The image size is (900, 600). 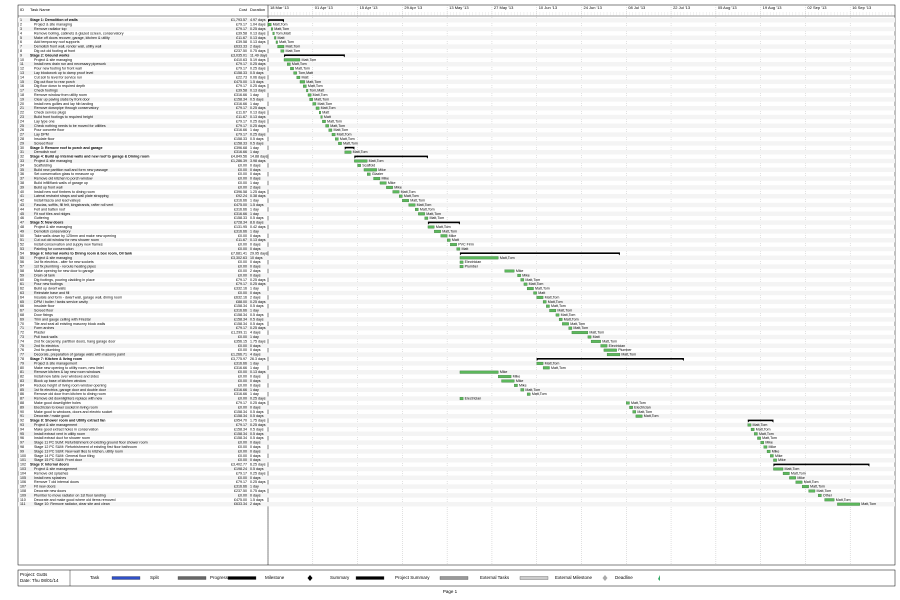 What do you see at coordinates (22, 267) in the screenshot?
I see `row-id: 57` at bounding box center [22, 267].